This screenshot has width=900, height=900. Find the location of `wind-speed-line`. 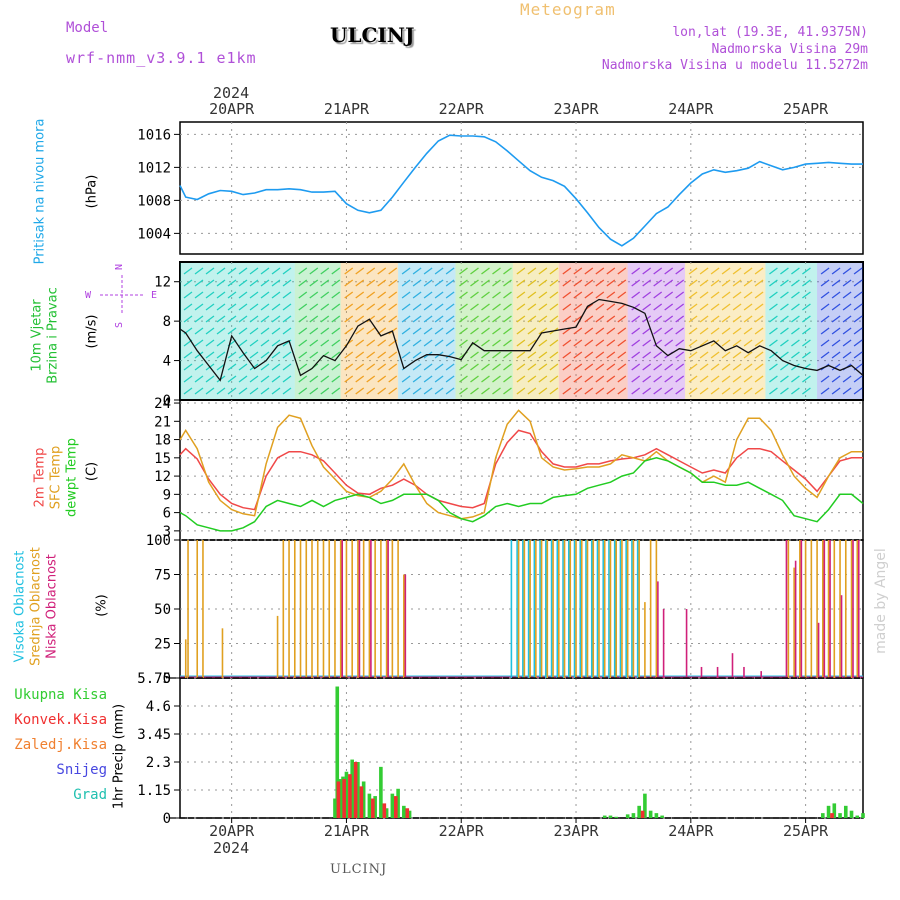

wind-speed-line is located at coordinates (521, 340).